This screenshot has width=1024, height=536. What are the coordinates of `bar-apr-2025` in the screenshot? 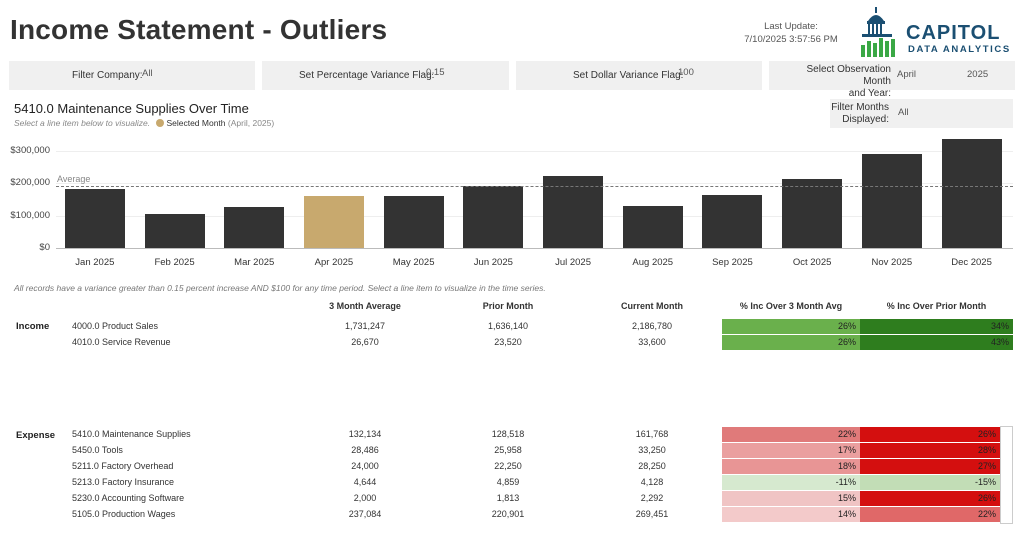 It's located at (333, 221).